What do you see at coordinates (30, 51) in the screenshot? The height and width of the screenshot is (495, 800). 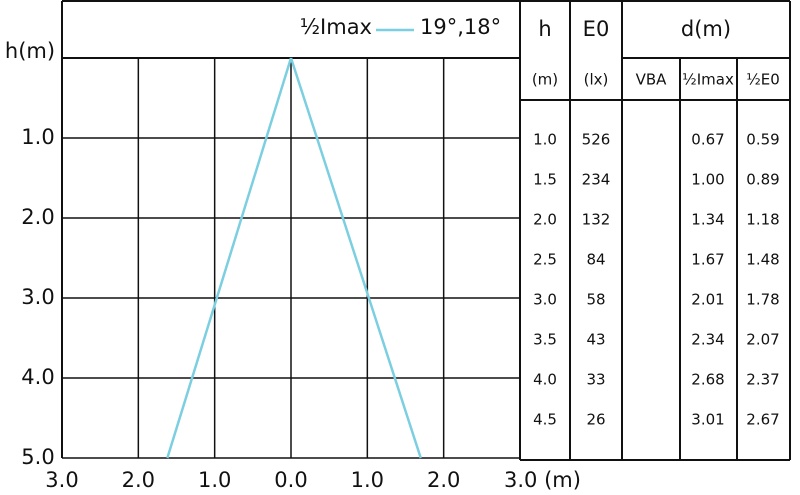 I see `y-axis-label: h(m)` at bounding box center [30, 51].